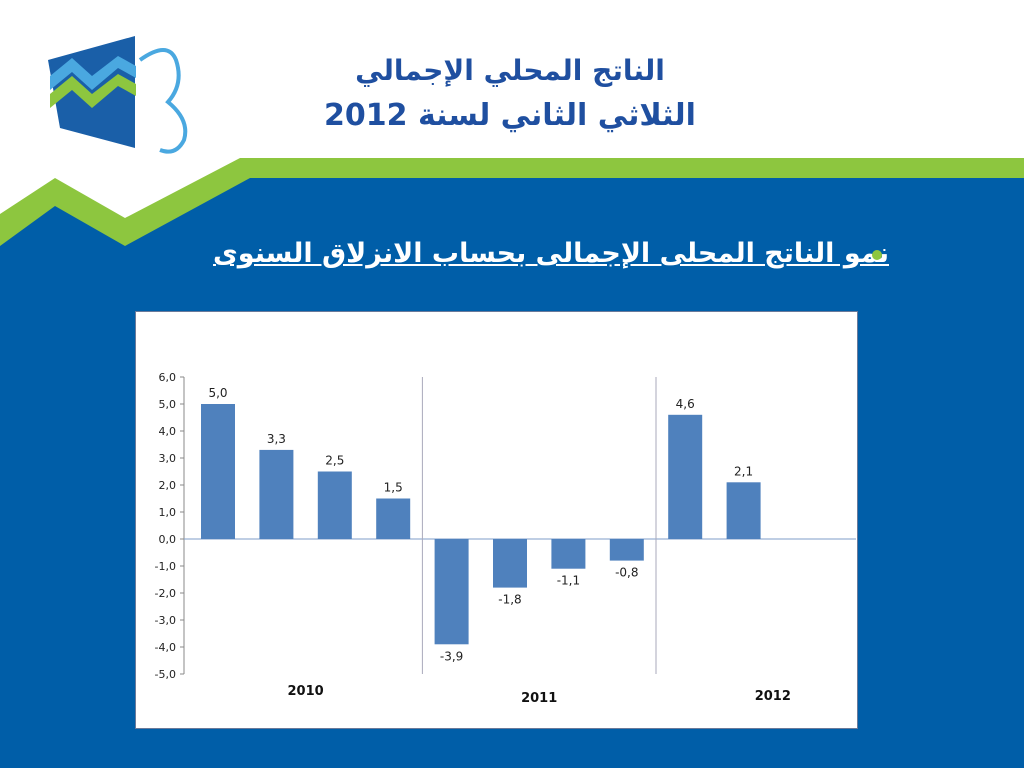  What do you see at coordinates (334, 461) in the screenshot?
I see `data-label: 2,5` at bounding box center [334, 461].